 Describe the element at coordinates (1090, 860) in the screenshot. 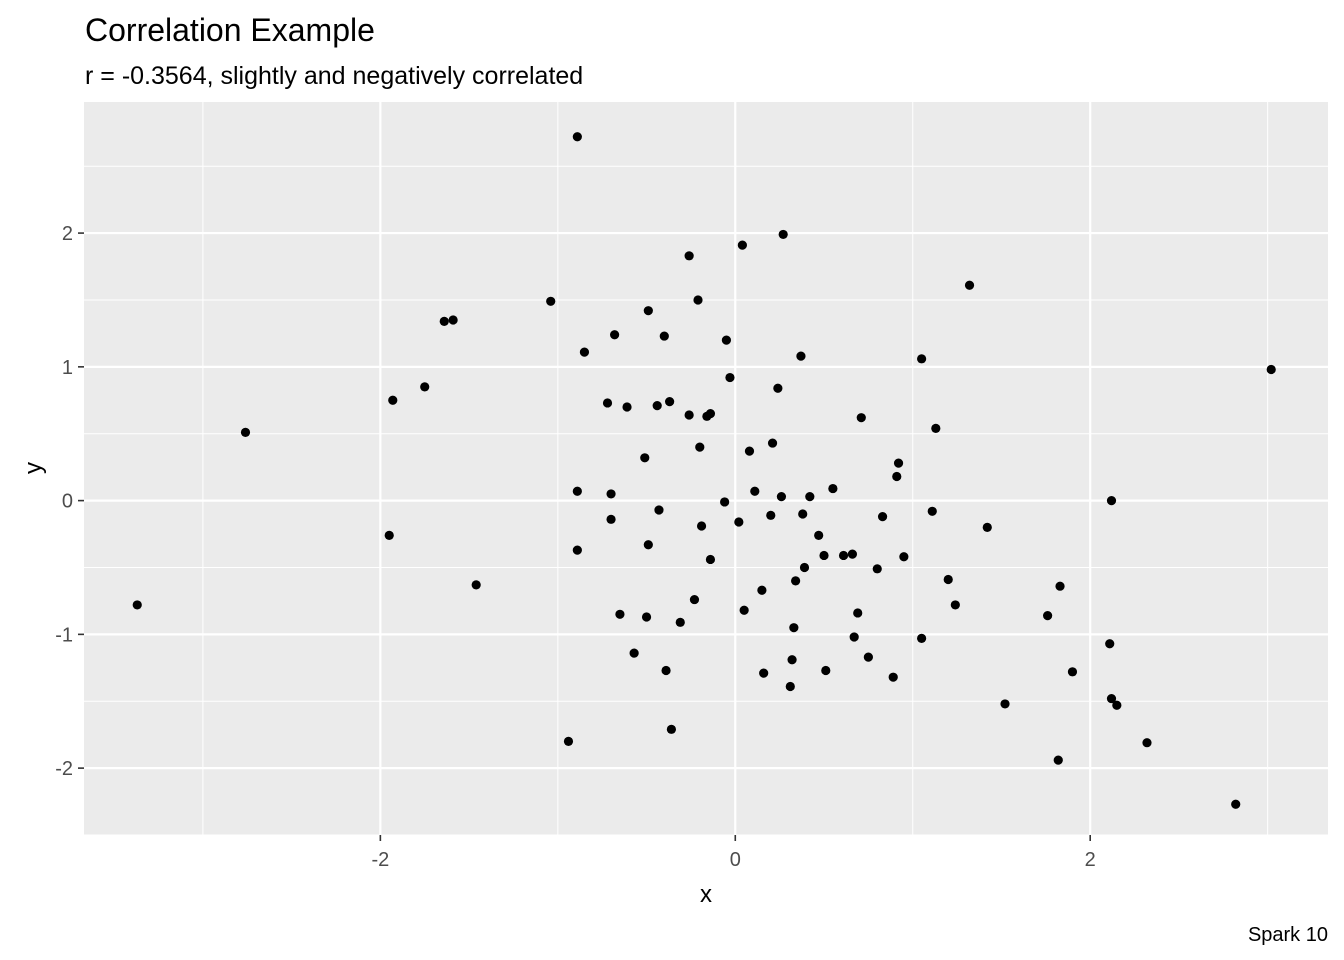

I see `x-tick-label: 2` at that location.